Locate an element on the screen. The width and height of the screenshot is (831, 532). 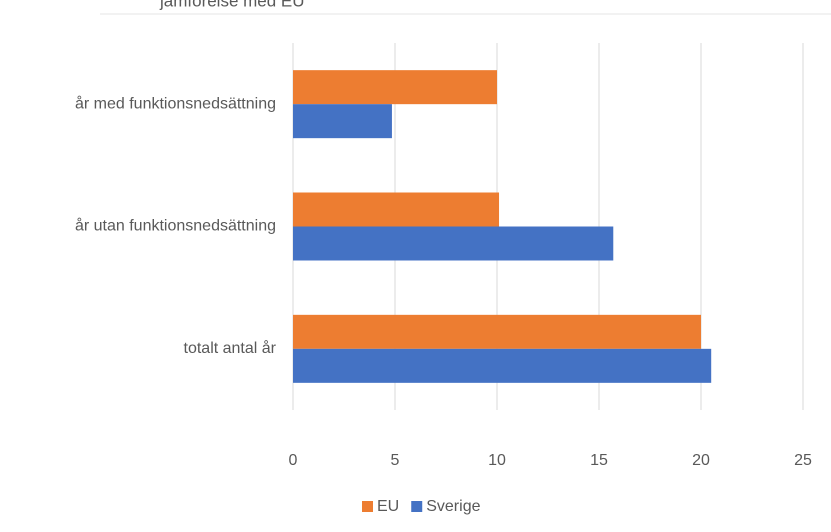
x-tick-label: 10 is located at coordinates (497, 460).